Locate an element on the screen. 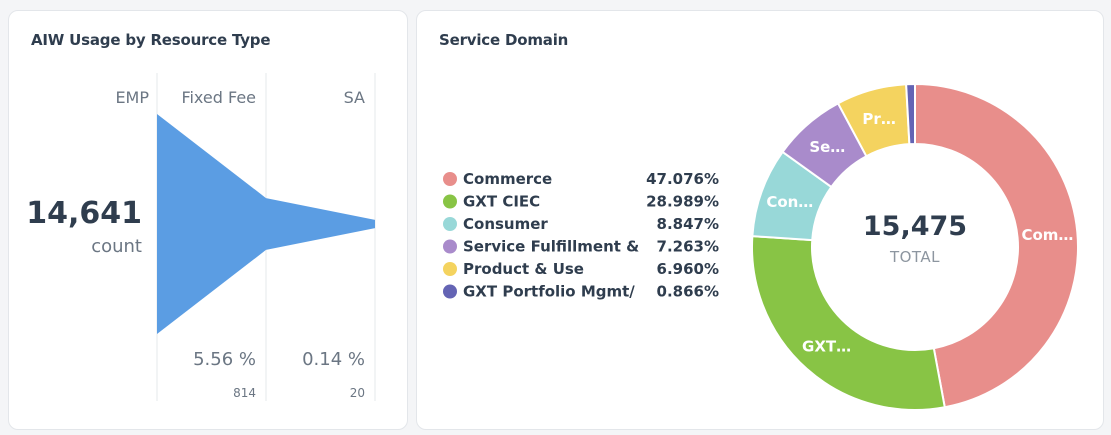 This screenshot has width=1111, height=435. donut-title: Service Domain is located at coordinates (504, 40).